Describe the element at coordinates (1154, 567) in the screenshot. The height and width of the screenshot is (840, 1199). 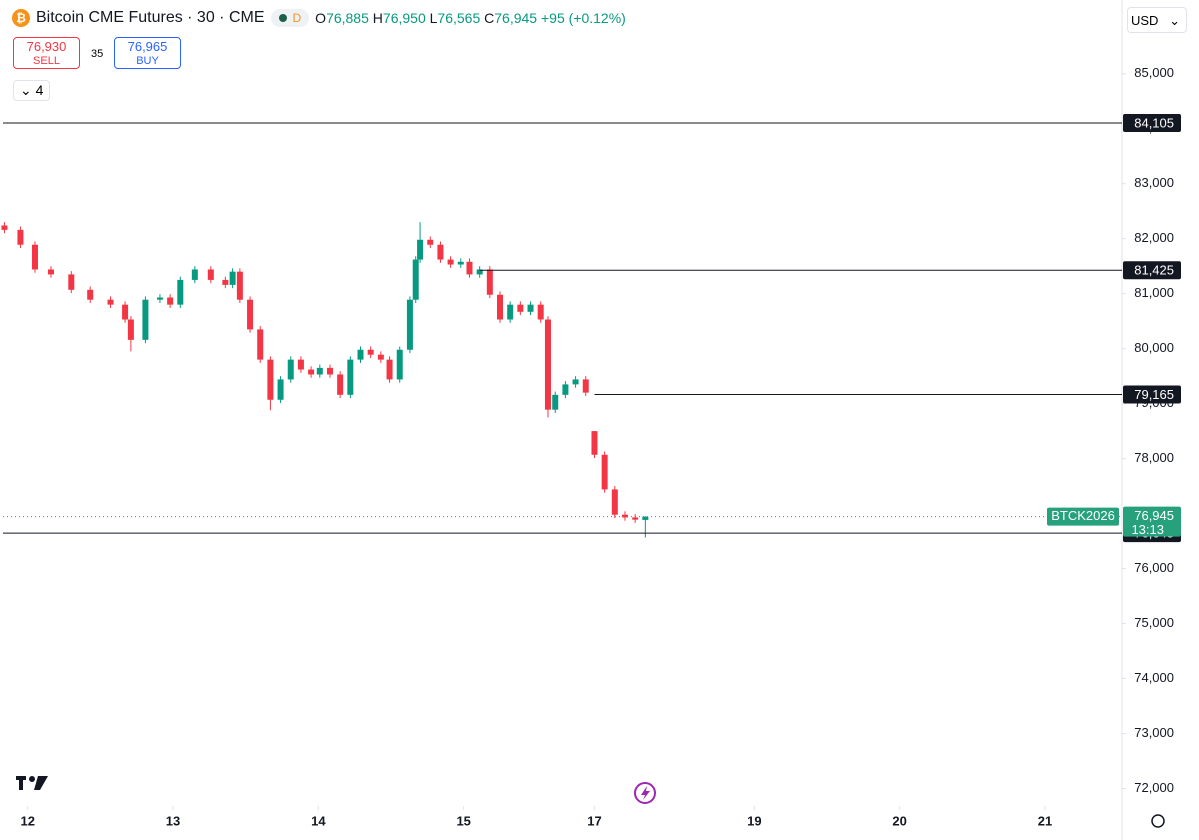
I see `y-tick-label: 76,000` at that location.